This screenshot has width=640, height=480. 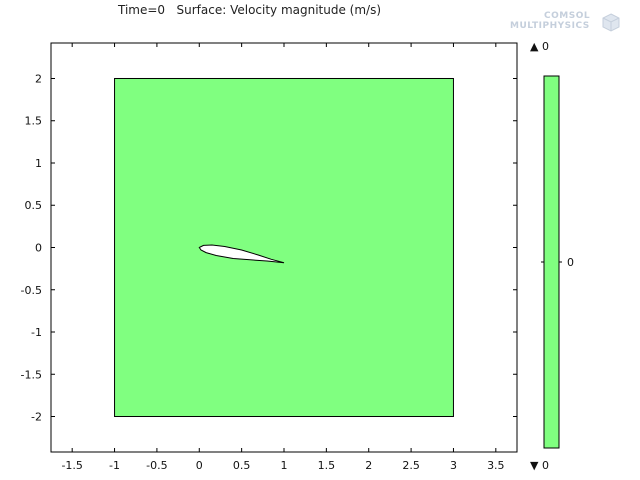 I want to click on y-tick-label: -1, so click(x=36, y=332).